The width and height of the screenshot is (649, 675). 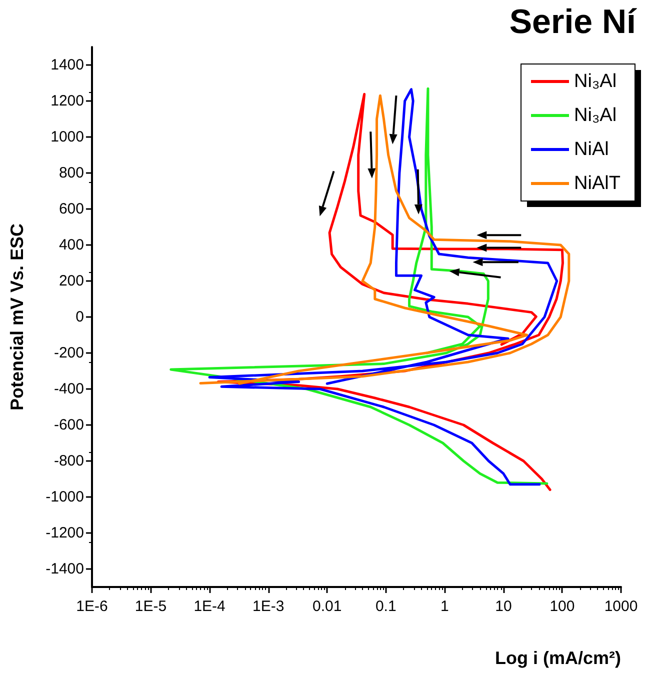 I want to click on y-tick-label: 0, so click(x=80, y=317).